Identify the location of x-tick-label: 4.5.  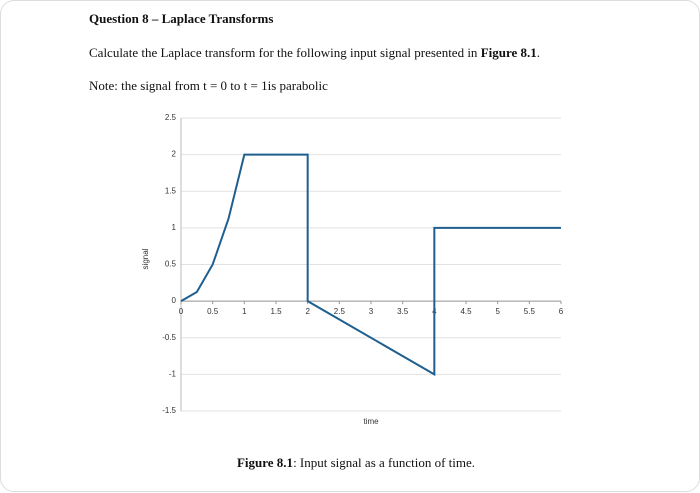
(466, 311).